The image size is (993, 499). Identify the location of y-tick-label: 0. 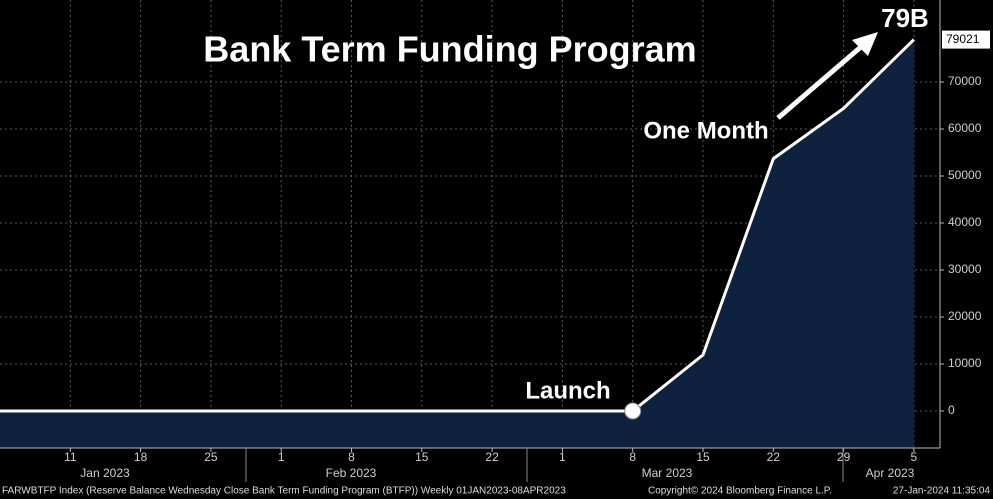
(951, 410).